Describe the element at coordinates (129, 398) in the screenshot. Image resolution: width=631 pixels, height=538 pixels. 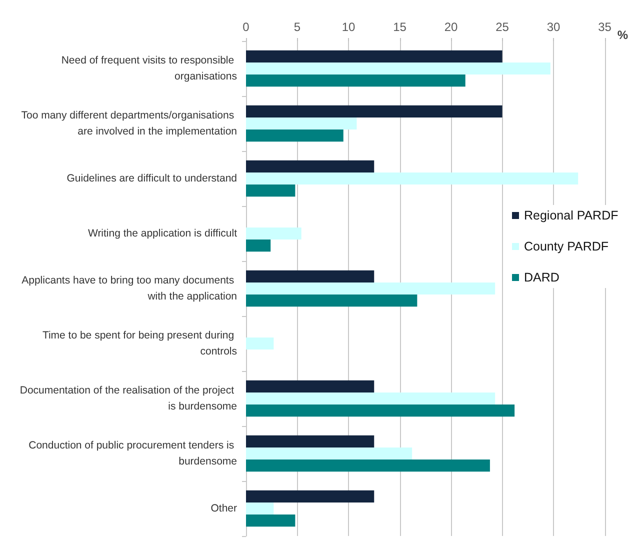
I see `y-tick-label: Documentation of the realisation of the project is burdensome` at that location.